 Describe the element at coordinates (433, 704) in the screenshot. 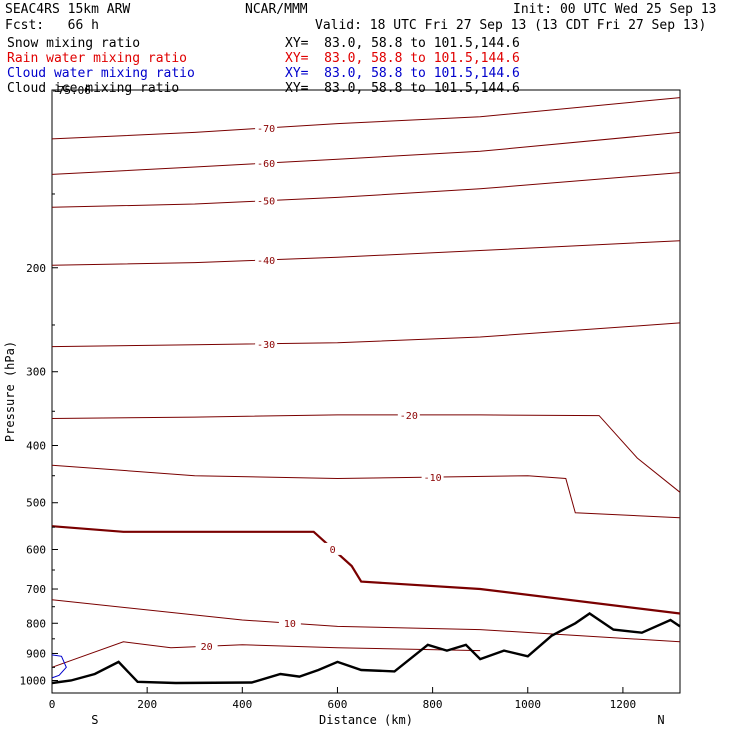

I see `x-tick-label: 800` at that location.